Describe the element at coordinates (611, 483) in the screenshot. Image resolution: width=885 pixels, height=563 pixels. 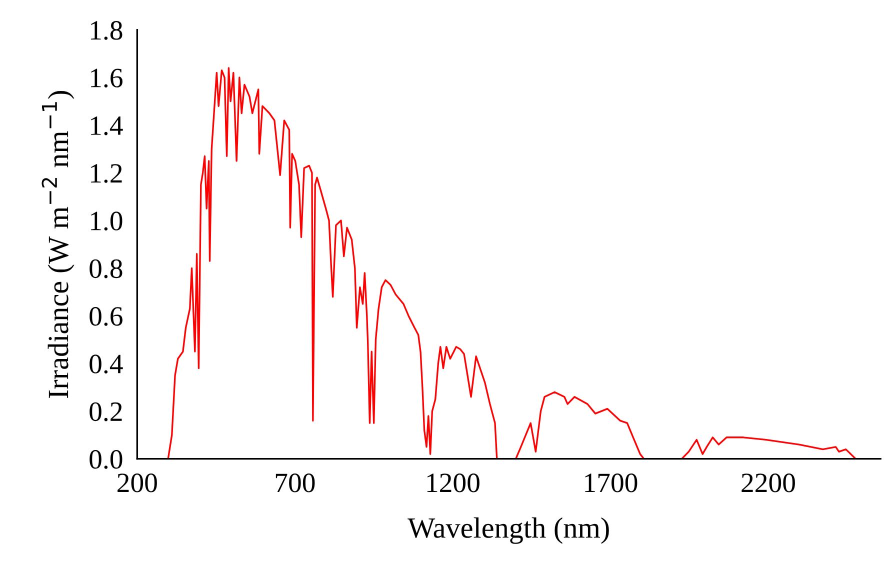
I see `x-tick-label: 1700` at that location.